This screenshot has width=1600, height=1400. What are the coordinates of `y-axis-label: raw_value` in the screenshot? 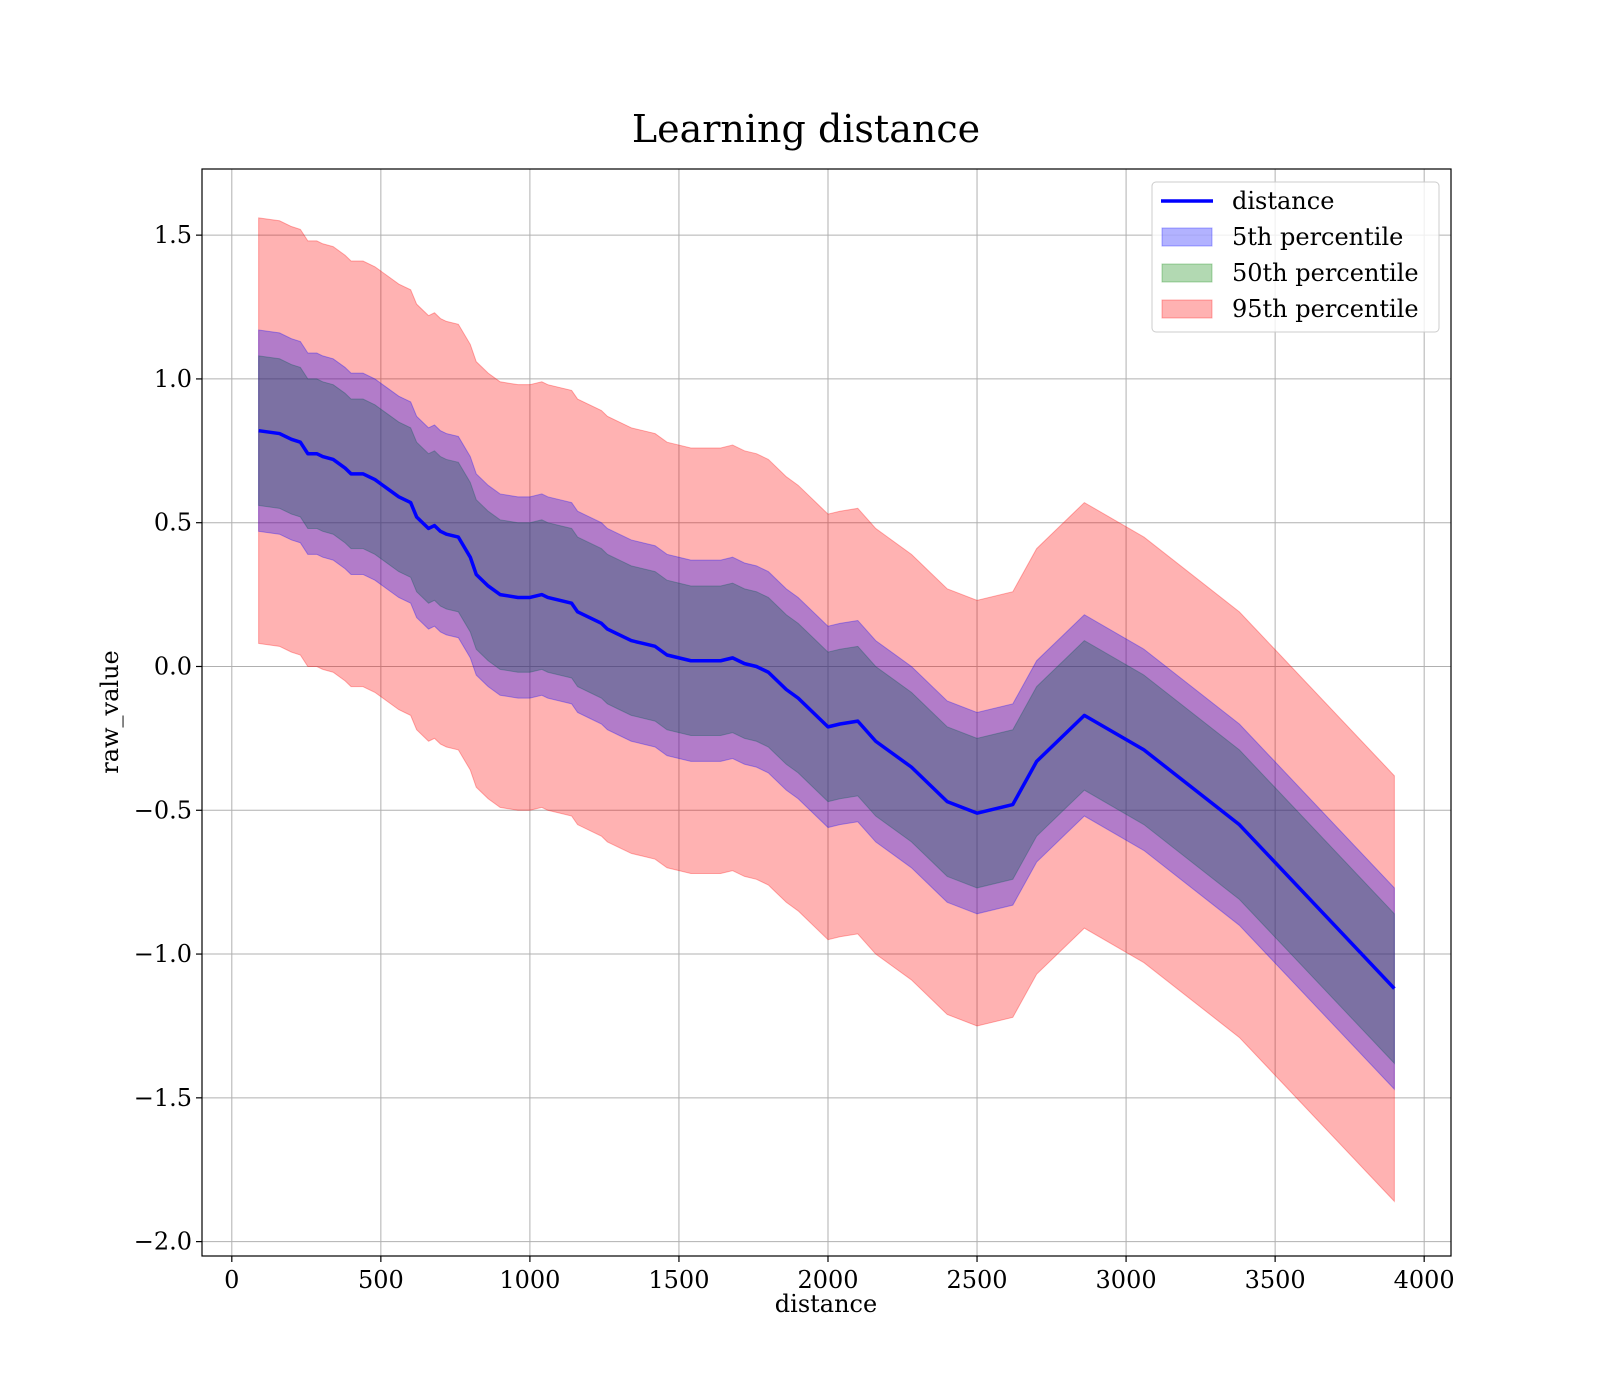 It's located at (110, 712).